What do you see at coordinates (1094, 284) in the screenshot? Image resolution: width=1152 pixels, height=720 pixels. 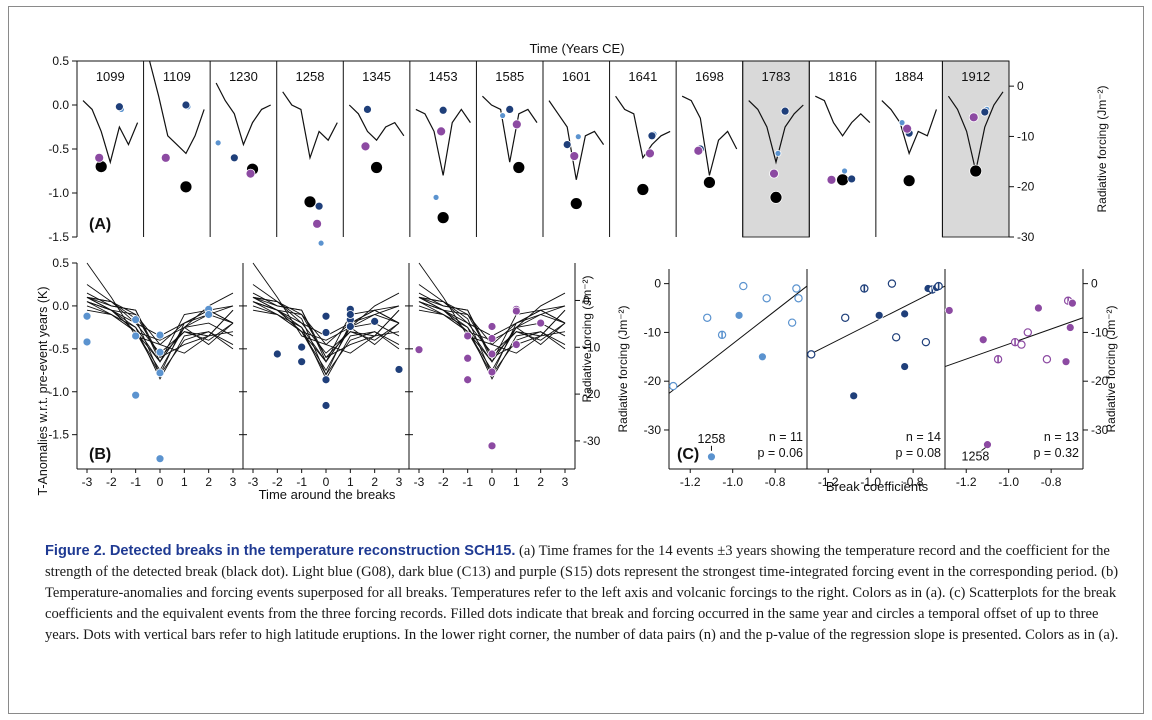 I see `panel-c-right-tick-label: 0` at bounding box center [1094, 284].